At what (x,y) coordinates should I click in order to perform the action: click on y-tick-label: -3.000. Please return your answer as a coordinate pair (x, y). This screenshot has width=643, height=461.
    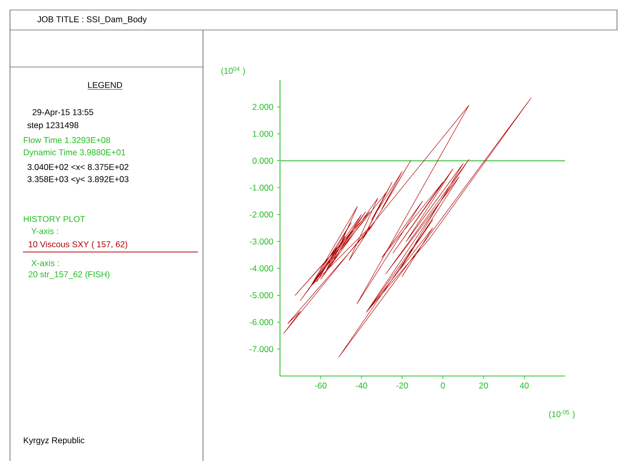
    Looking at the image, I should click on (262, 241).